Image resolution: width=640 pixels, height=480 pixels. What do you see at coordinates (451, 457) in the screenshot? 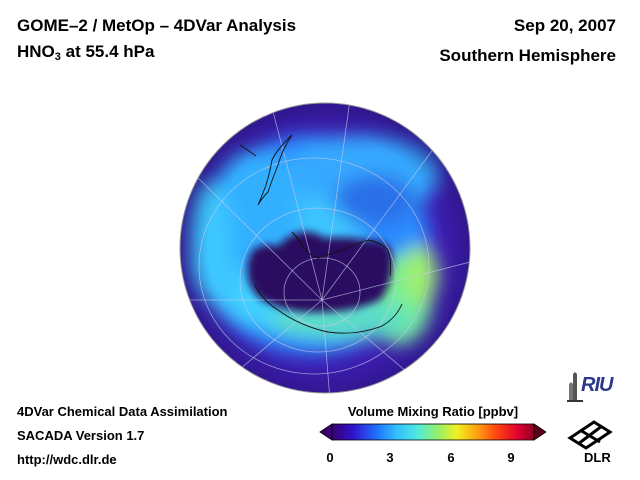
I see `colorbar-tick: 6` at bounding box center [451, 457].